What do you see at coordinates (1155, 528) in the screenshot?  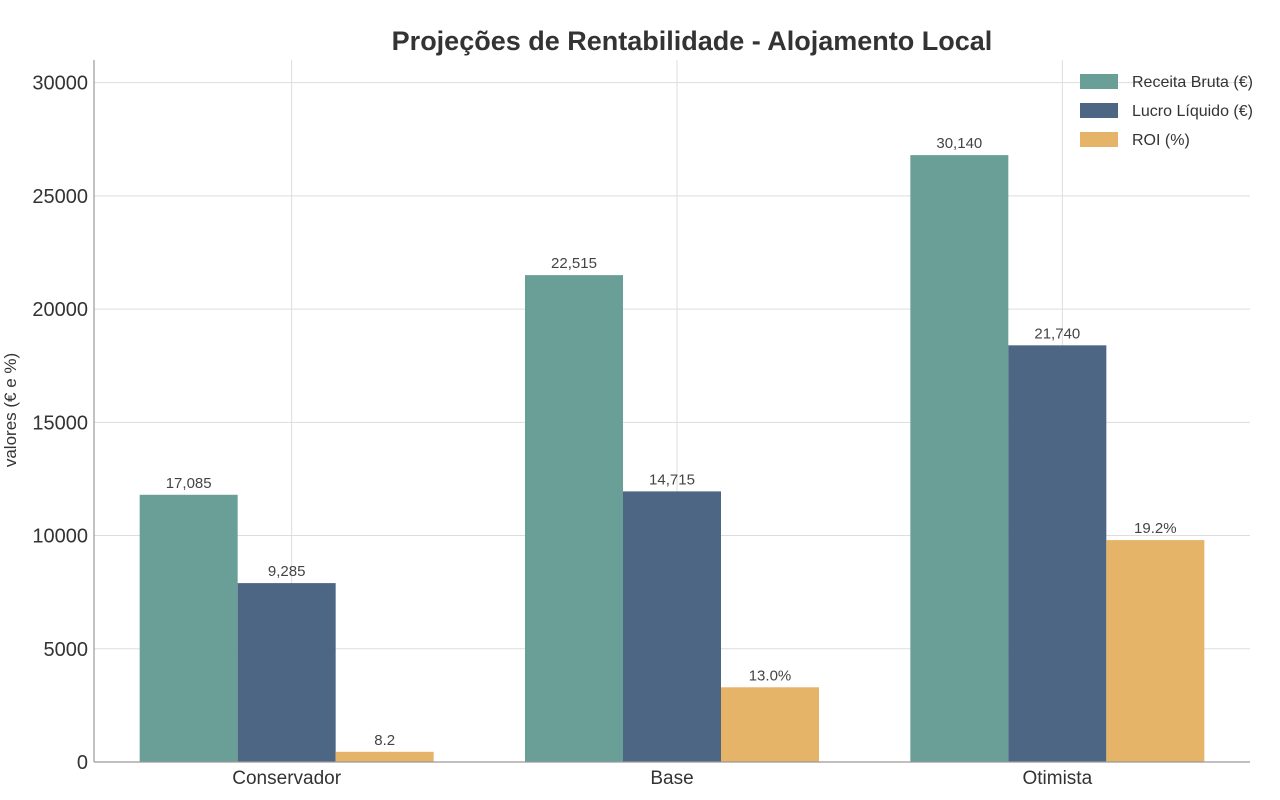 I see `bar-value-label: 19.2%` at bounding box center [1155, 528].